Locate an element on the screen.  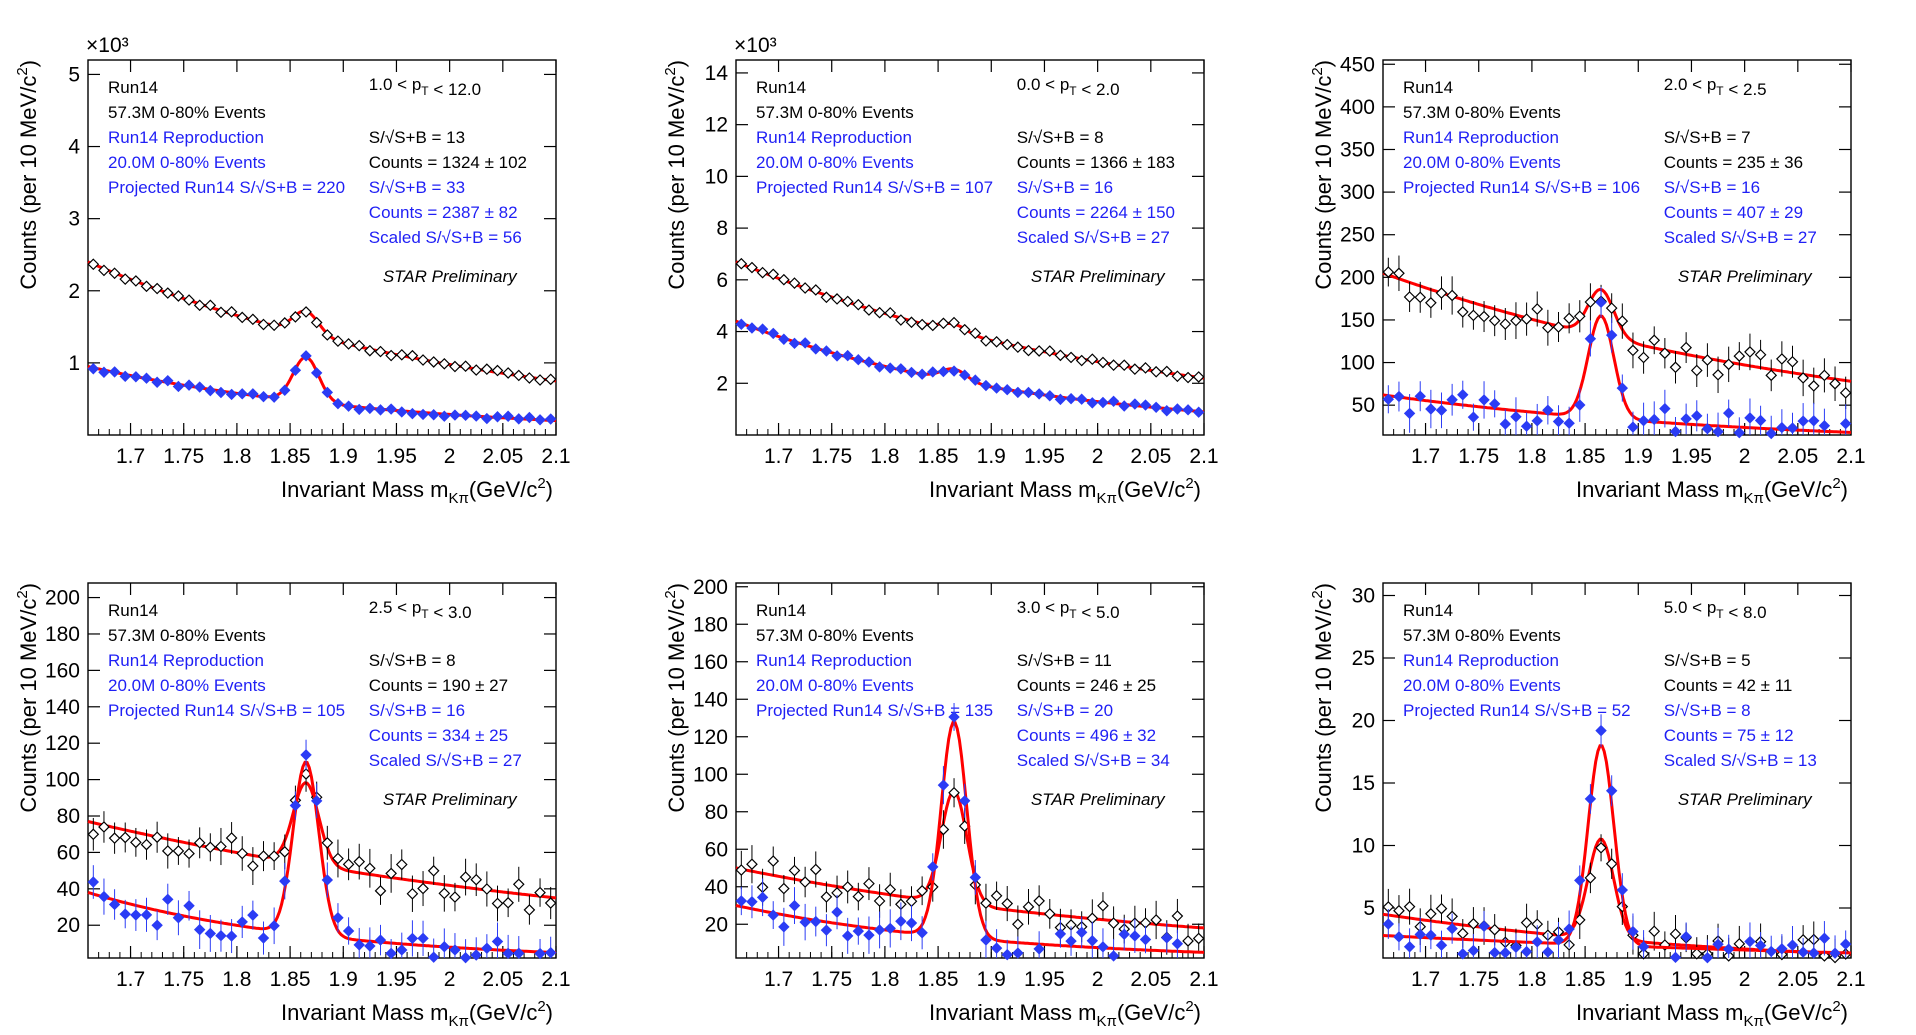
x-tick-label: 1.95 is located at coordinates (1044, 456).